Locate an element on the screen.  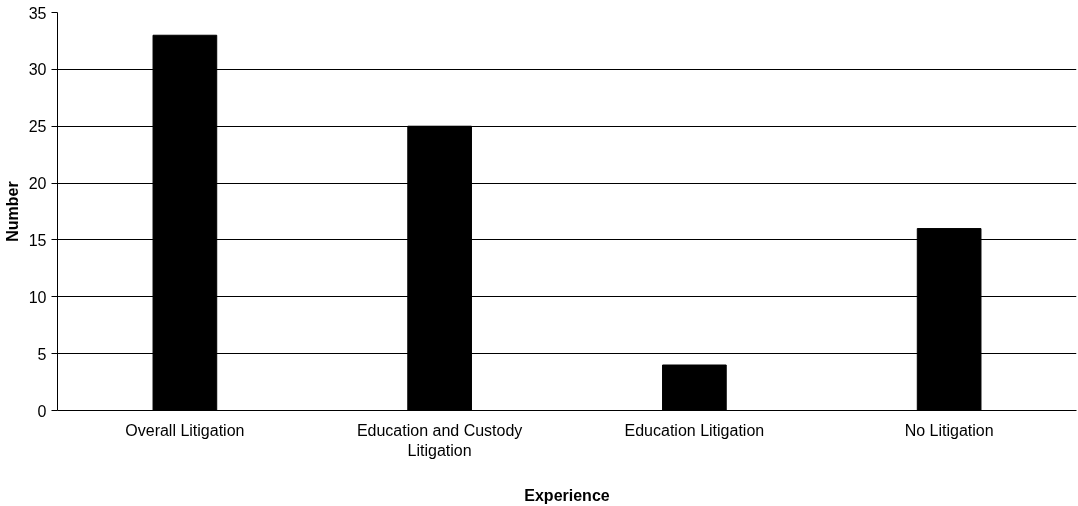
y-axis-title: Number is located at coordinates (12, 211).